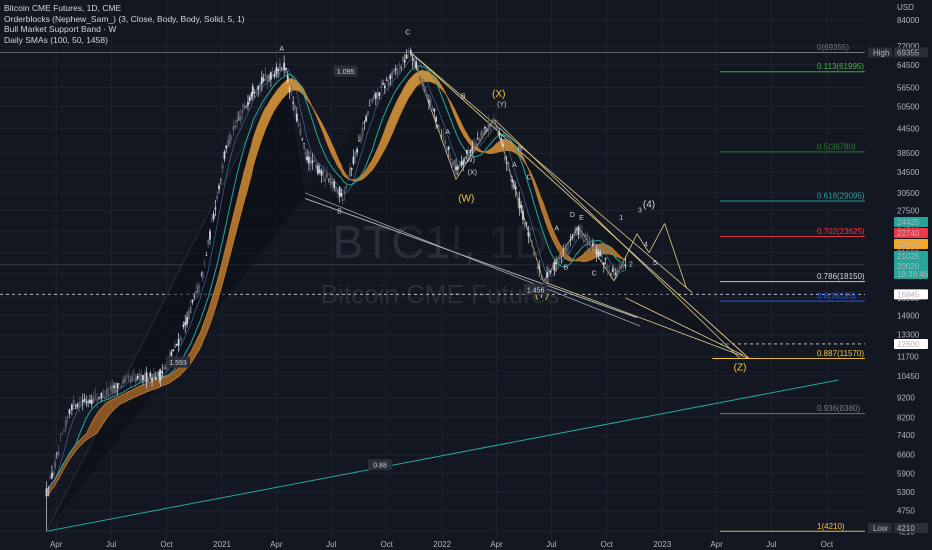 This screenshot has width=932, height=550. I want to click on price-badge-7: 16845, so click(911, 294).